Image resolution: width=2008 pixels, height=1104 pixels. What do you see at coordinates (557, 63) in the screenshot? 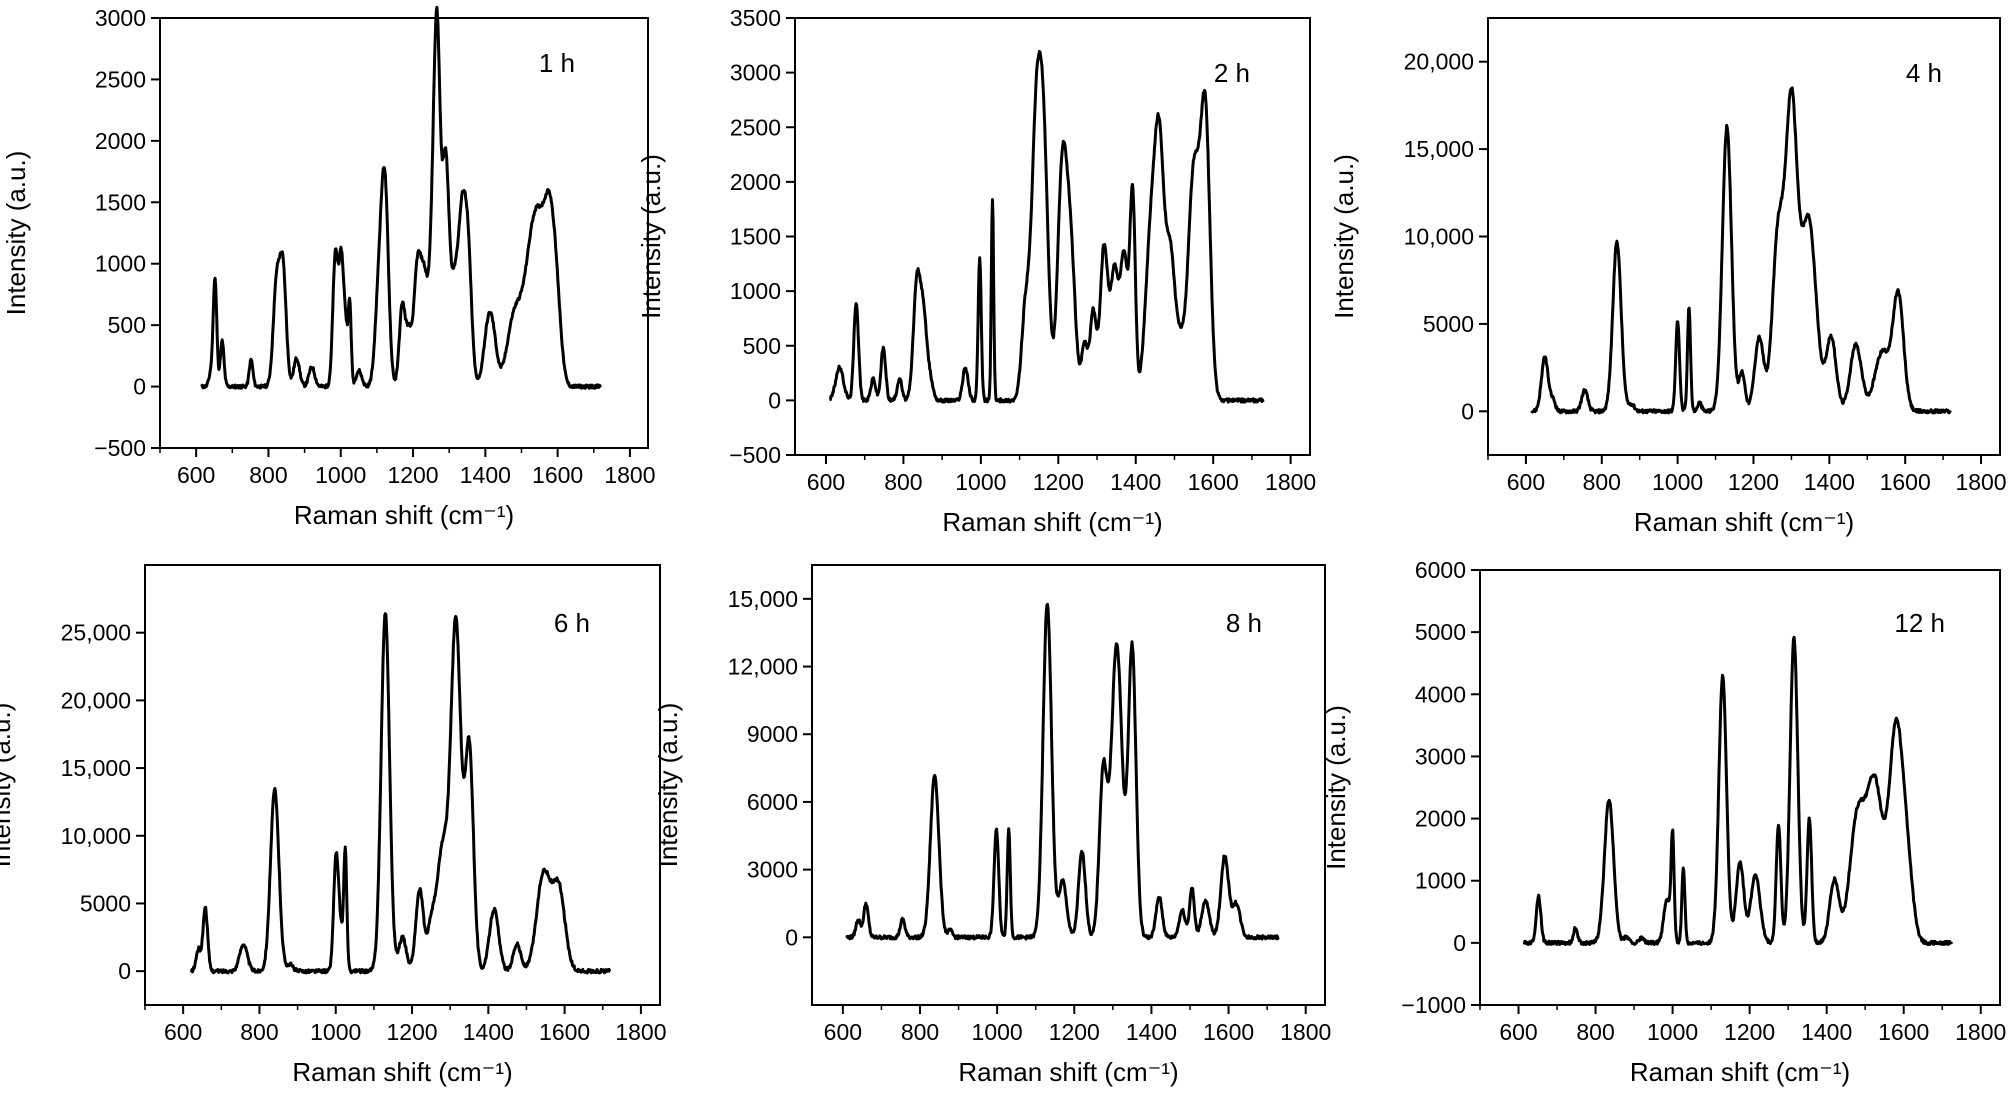
I see `panel-time-label: 1 h` at bounding box center [557, 63].